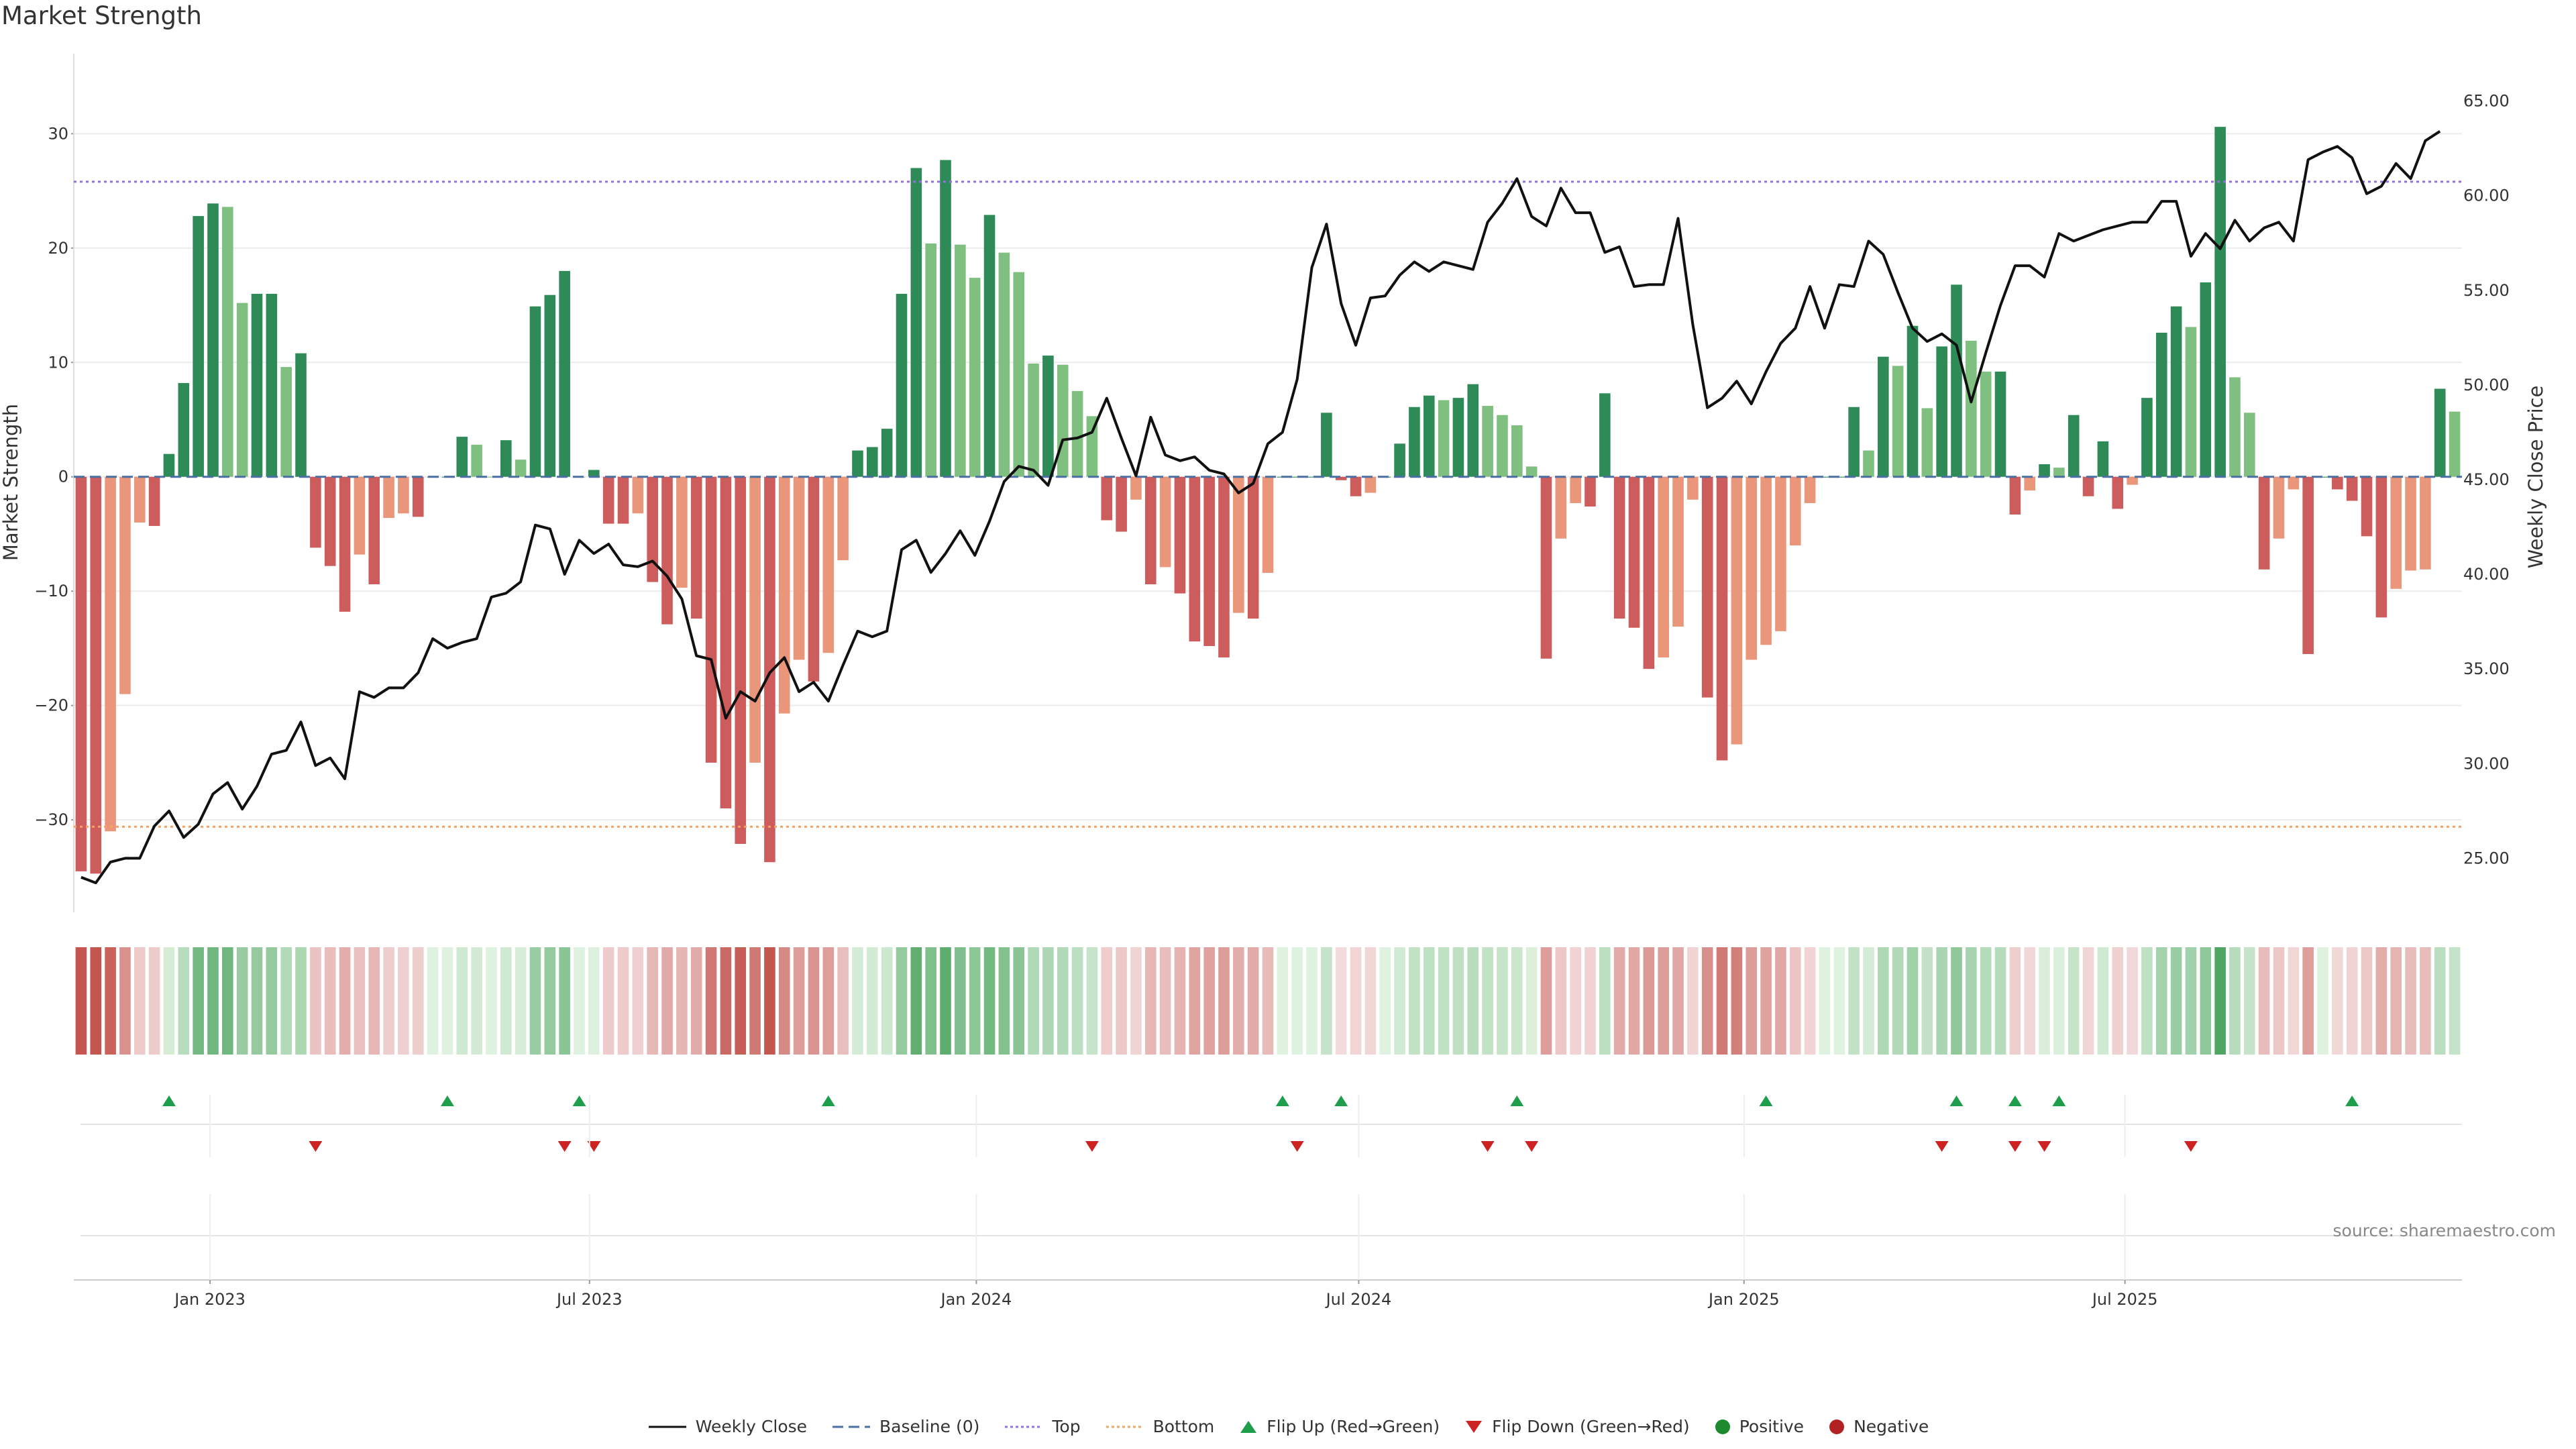  What do you see at coordinates (905, 1426) in the screenshot?
I see `legend-item-baseline: Baseline (0)` at bounding box center [905, 1426].